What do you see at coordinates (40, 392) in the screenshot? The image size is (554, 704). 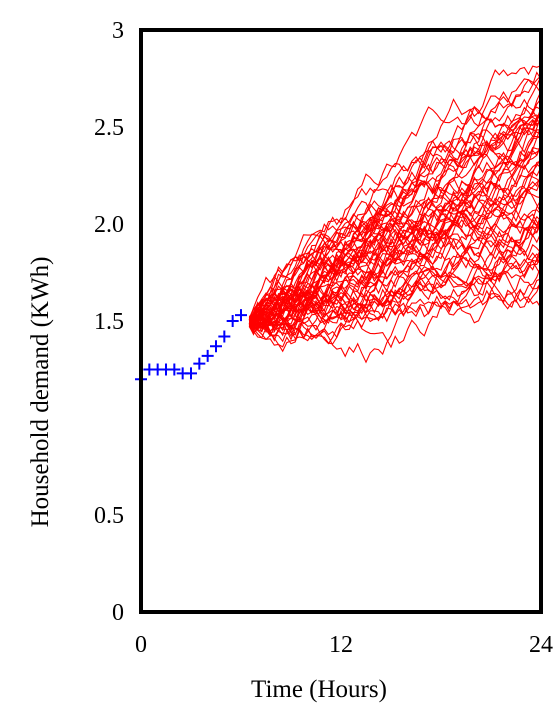 I see `y-axis-label: Household demand (KWh)` at bounding box center [40, 392].